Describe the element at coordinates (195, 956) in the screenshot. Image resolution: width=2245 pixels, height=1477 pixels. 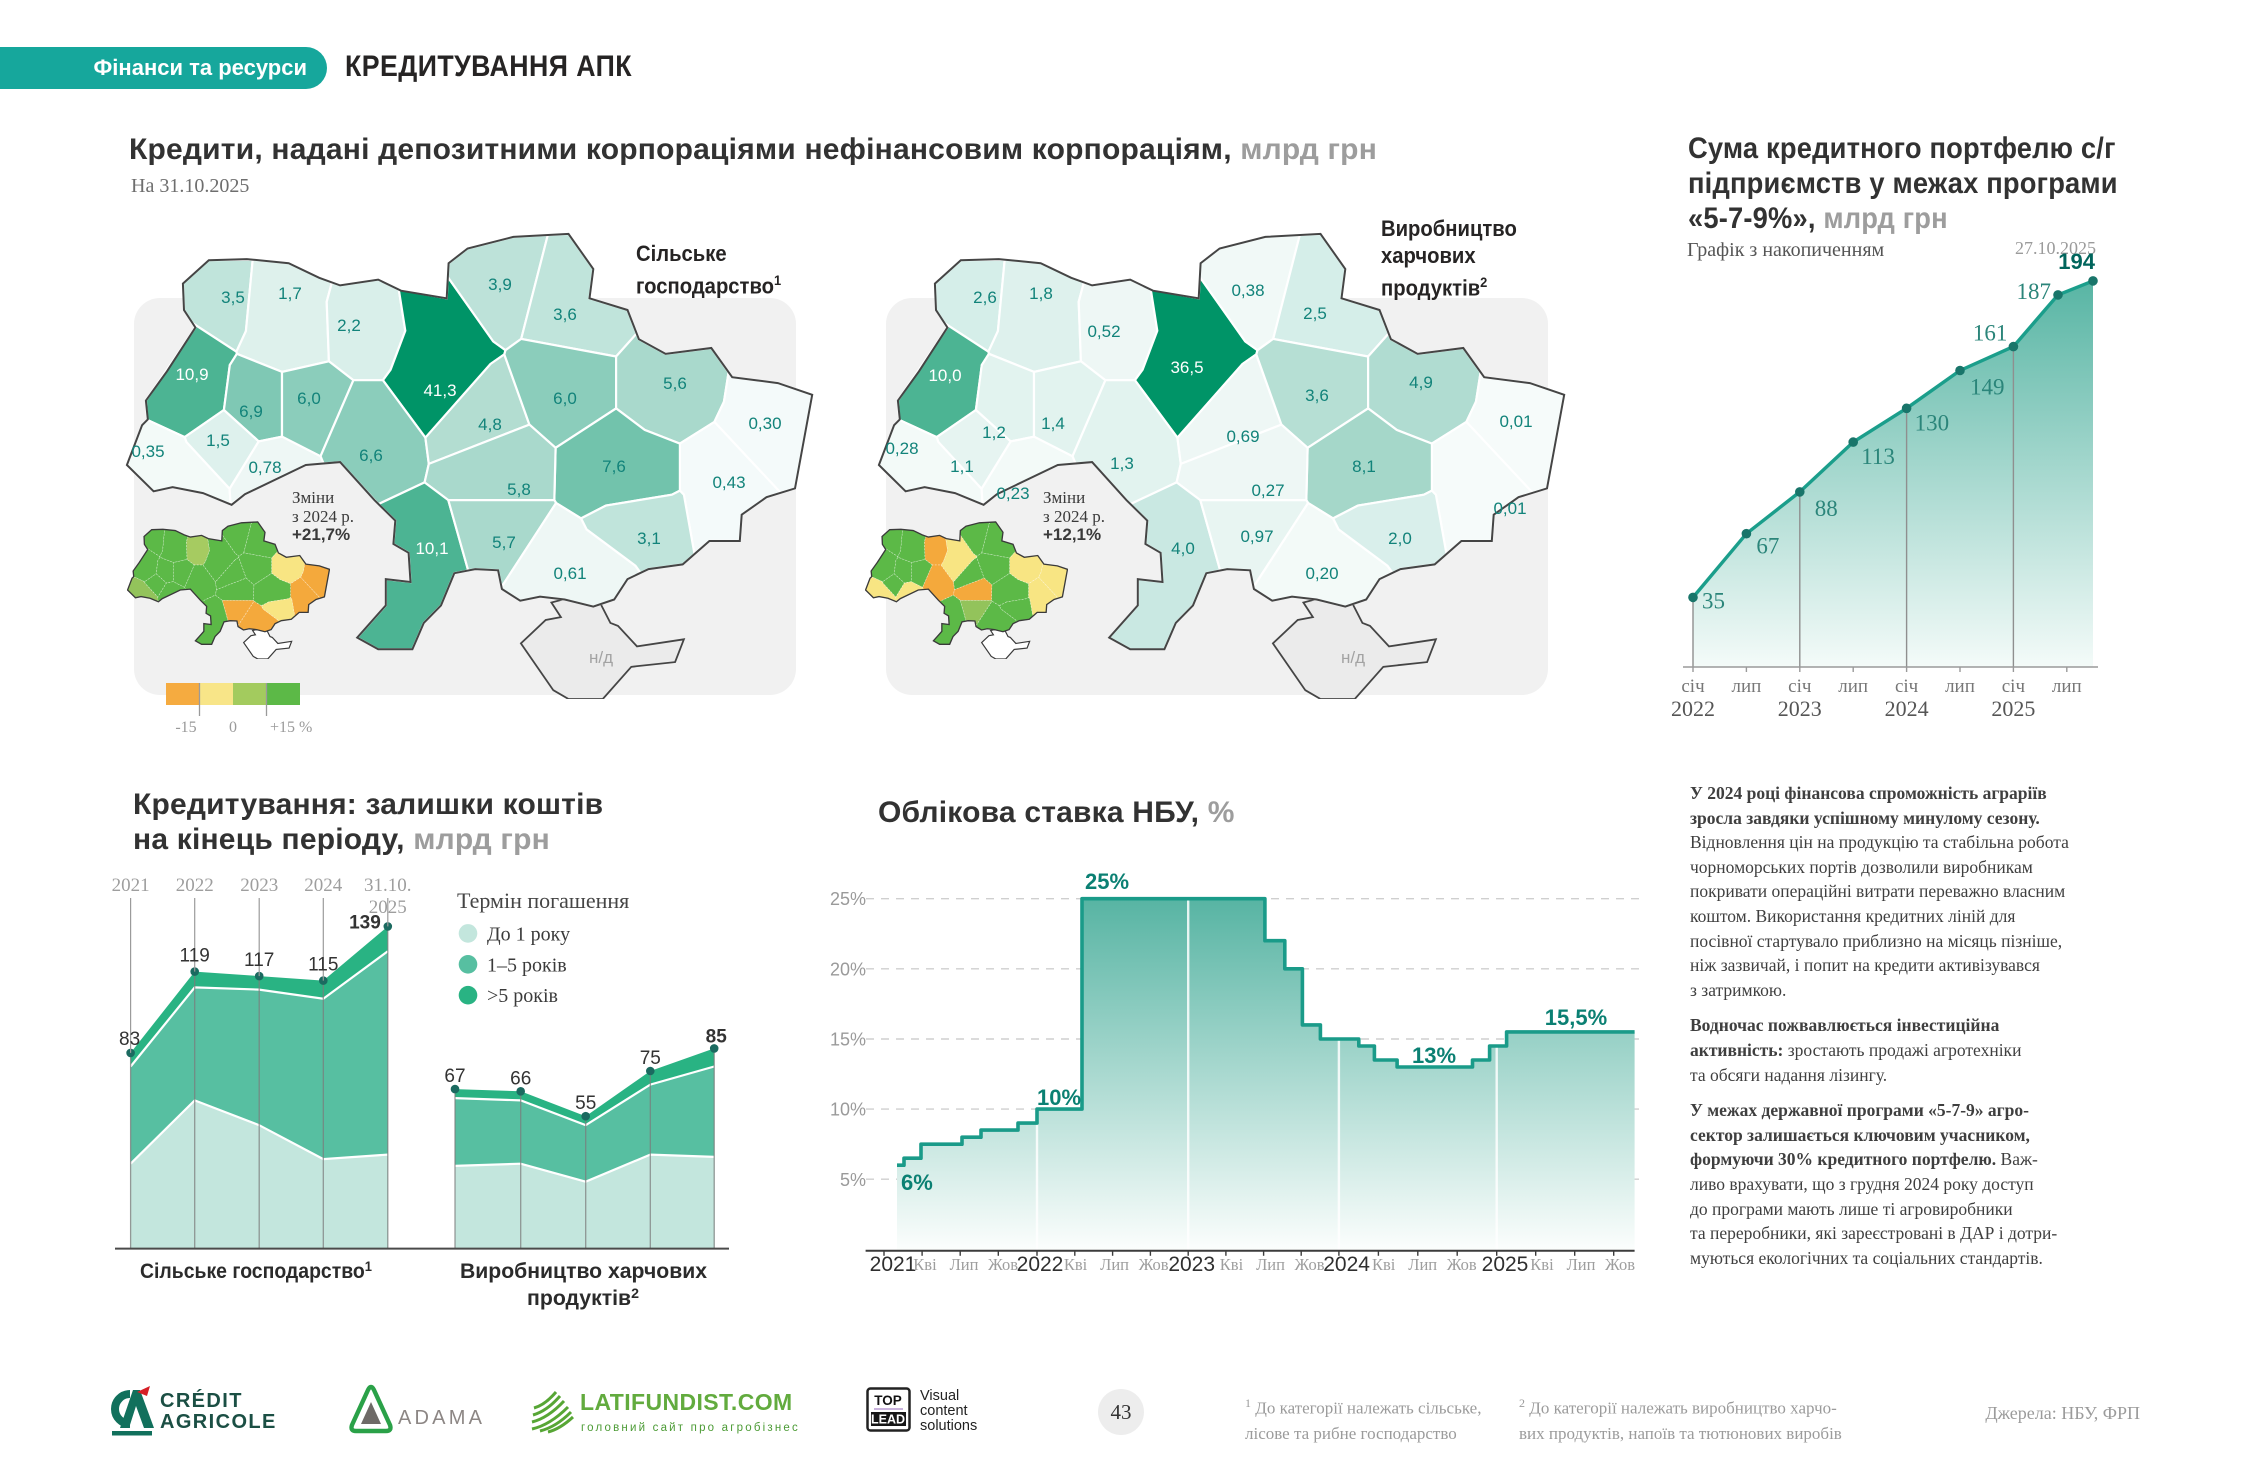
I see `svg-text: 119` at that location.